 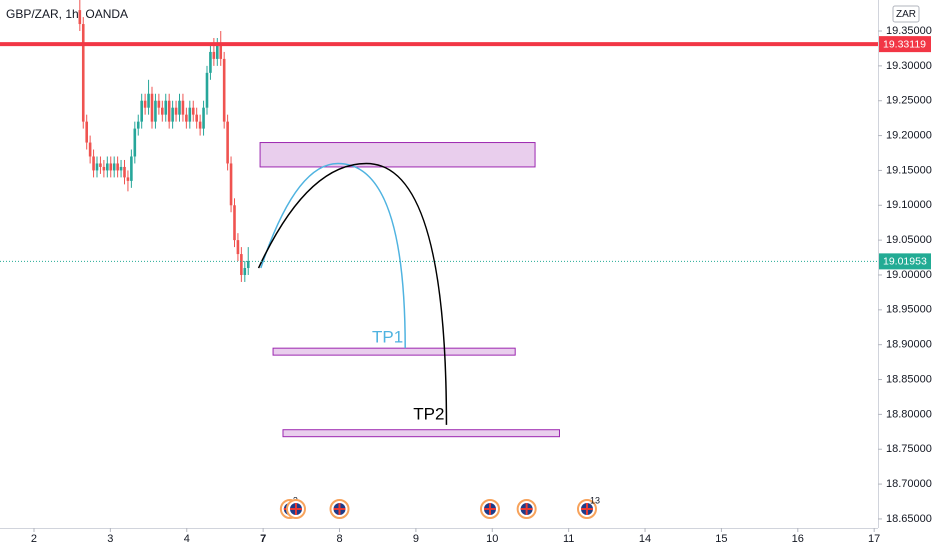 I want to click on y-tick-label: 18.95000, so click(x=909, y=310).